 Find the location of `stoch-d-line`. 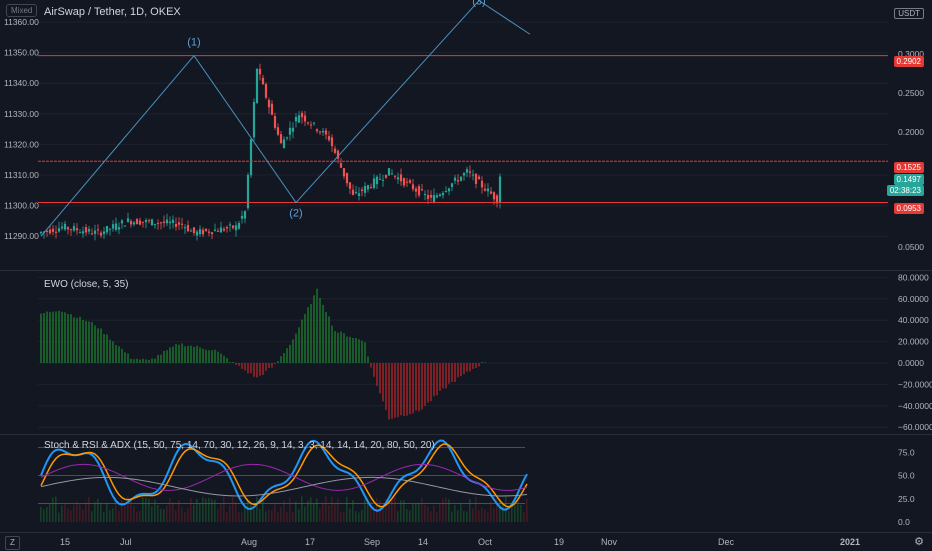

stoch-d-line is located at coordinates (284, 475).